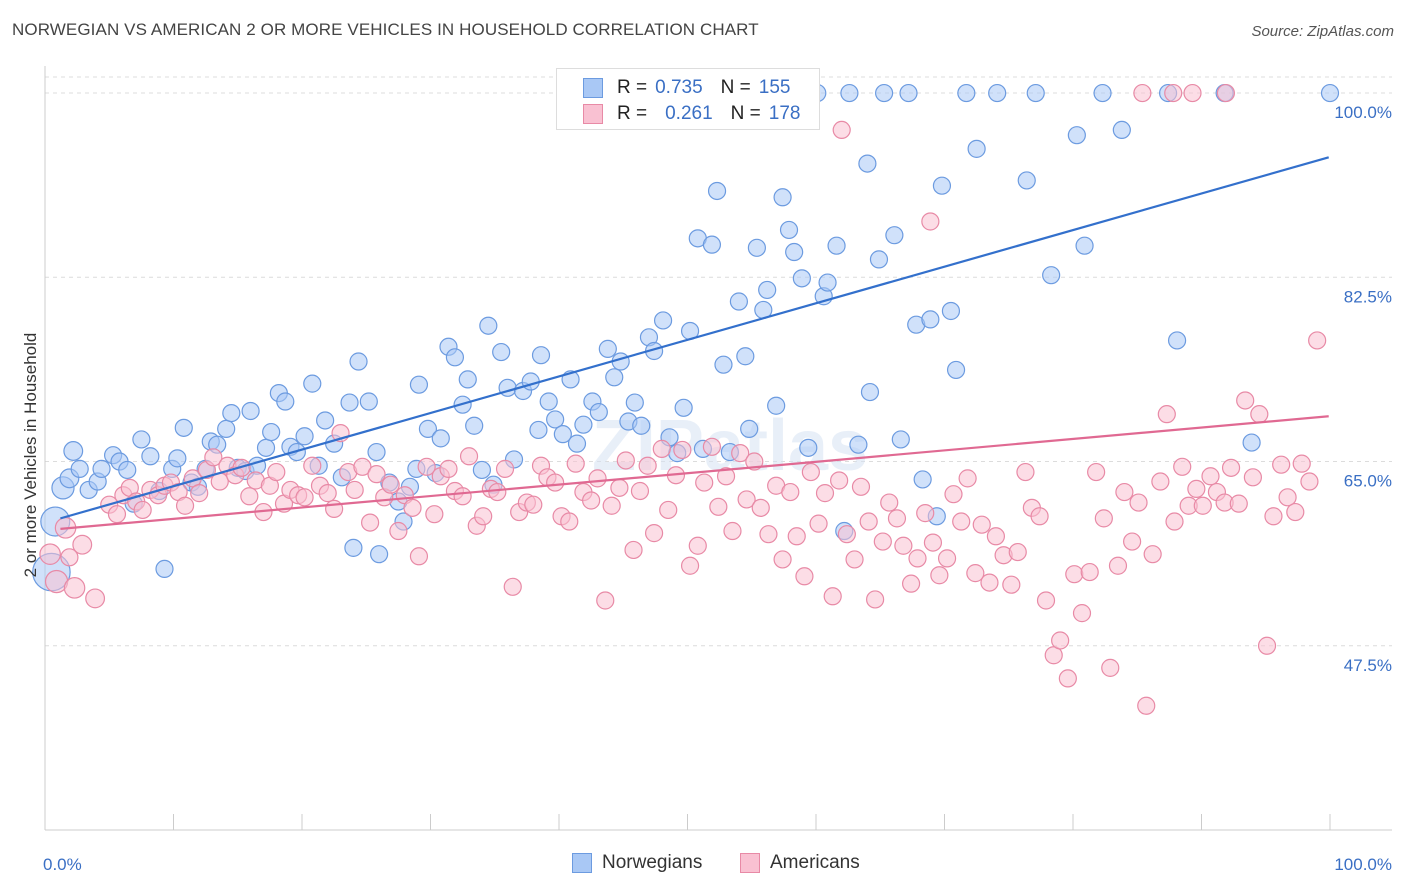  I want to click on legend-n-value: 155, so click(774, 87).